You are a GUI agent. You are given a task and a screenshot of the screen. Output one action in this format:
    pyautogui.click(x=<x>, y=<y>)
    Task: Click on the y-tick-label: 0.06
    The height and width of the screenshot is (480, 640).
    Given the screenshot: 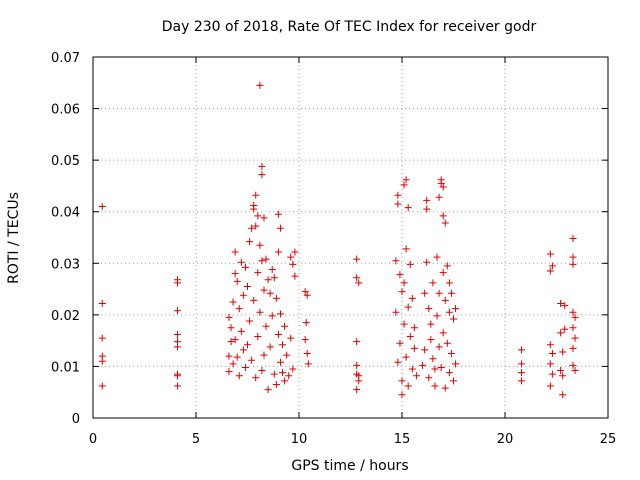 What is the action you would take?
    pyautogui.click(x=65, y=110)
    